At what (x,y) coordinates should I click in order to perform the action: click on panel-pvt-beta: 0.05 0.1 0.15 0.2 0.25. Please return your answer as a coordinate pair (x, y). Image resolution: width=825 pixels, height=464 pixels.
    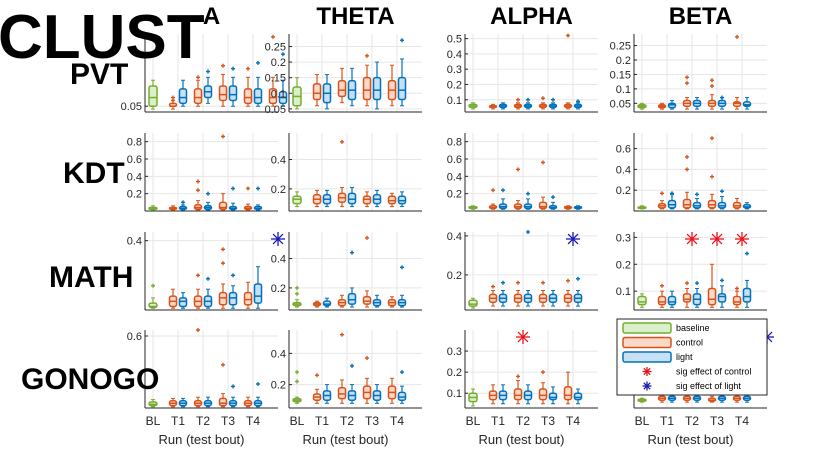
    Looking at the image, I should click on (688, 73).